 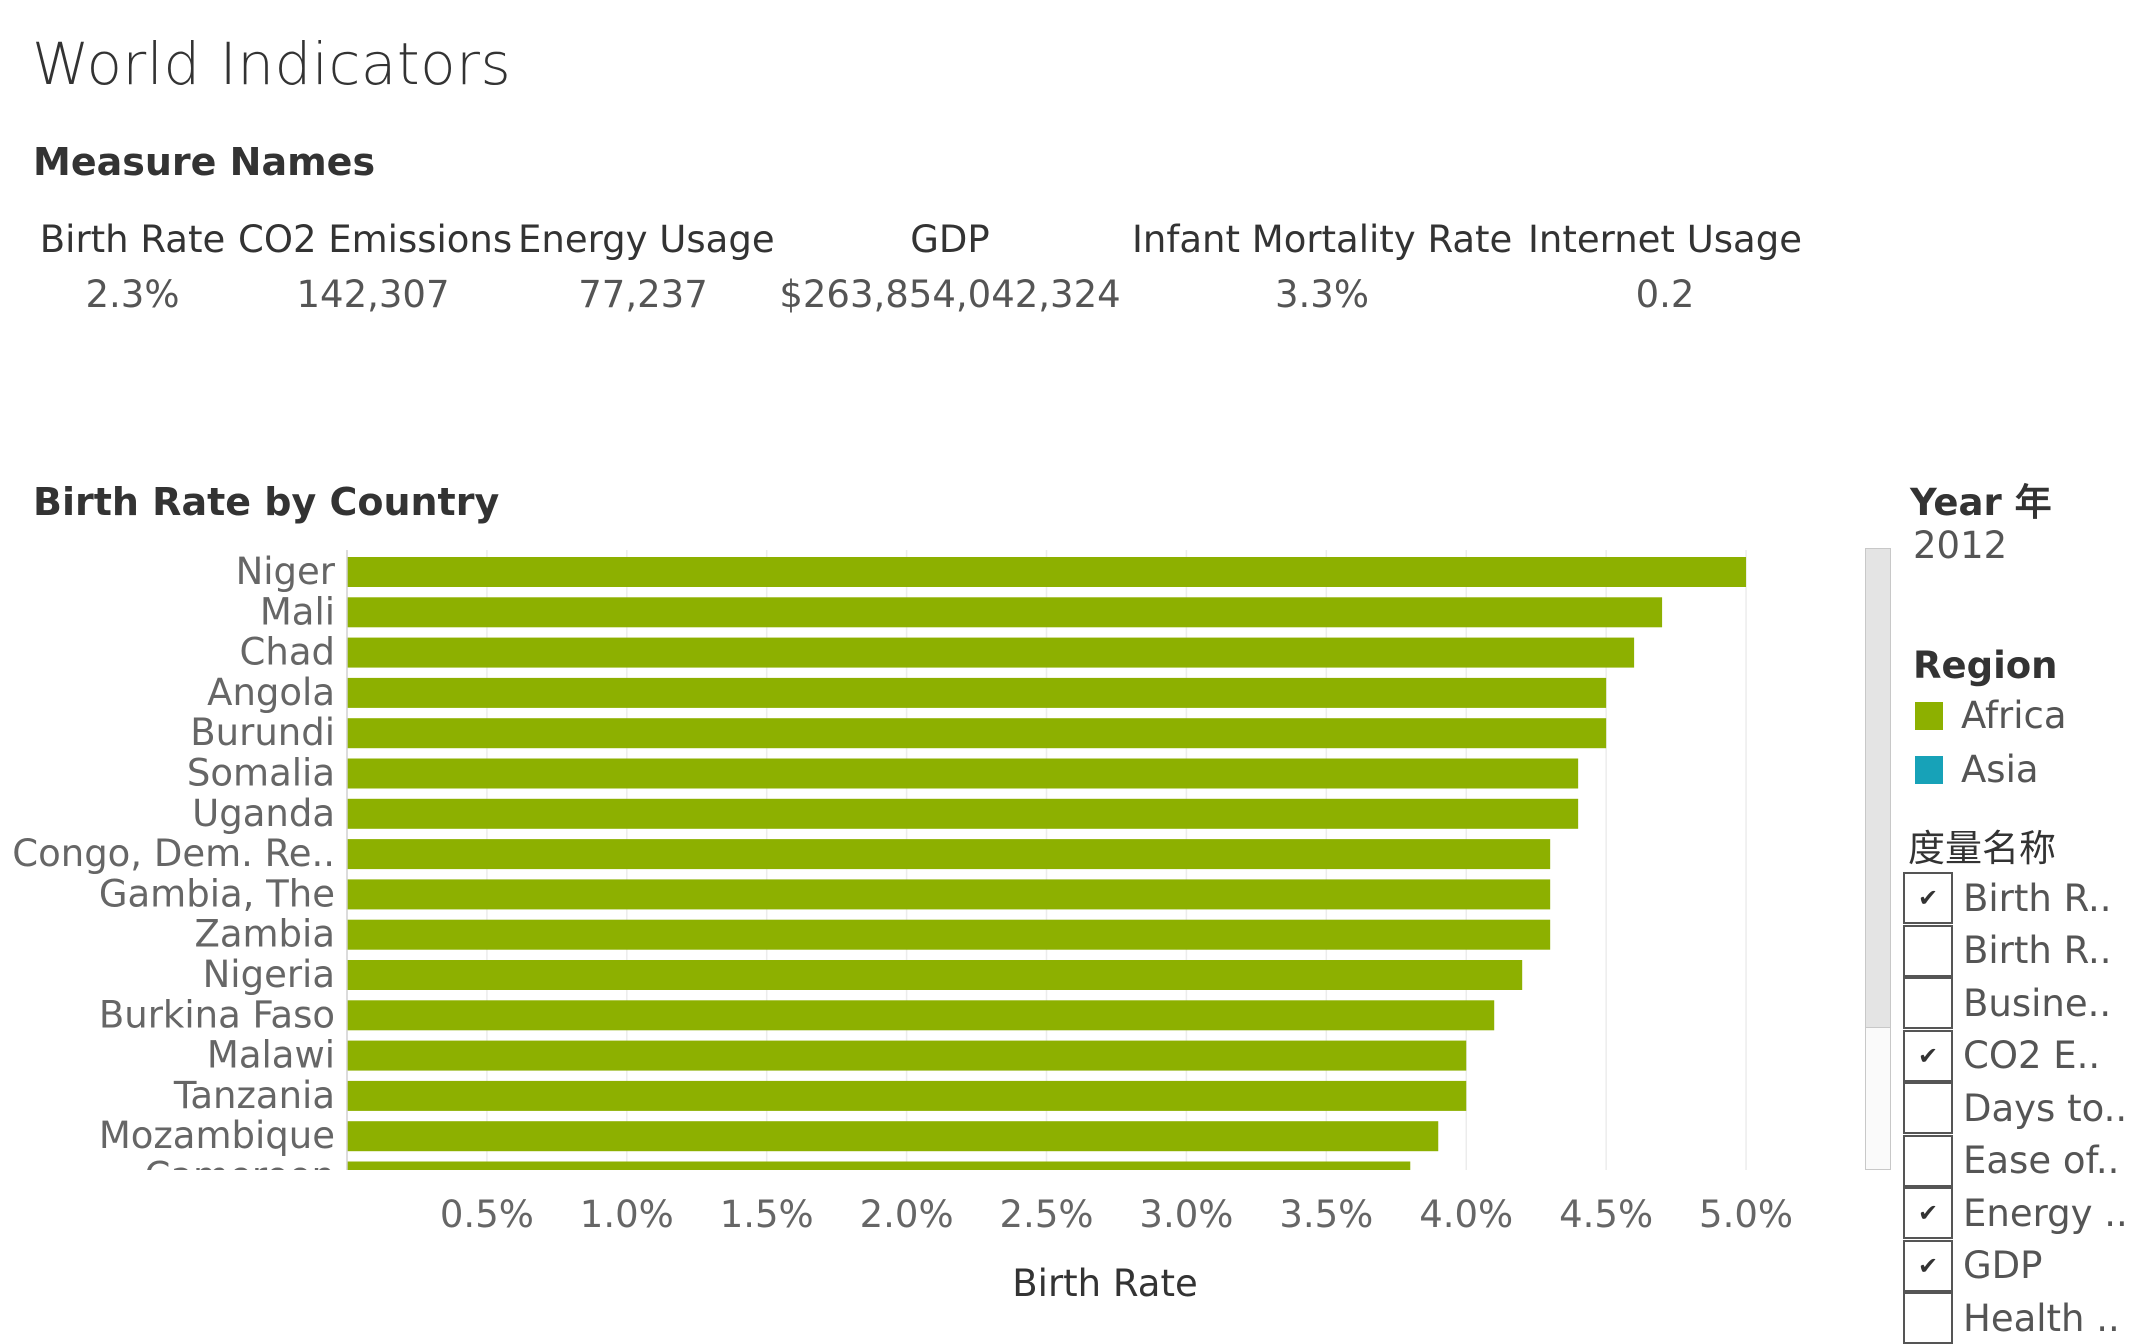 What do you see at coordinates (646, 267) in the screenshot?
I see `kpi-energy-usage: Energy Usage 77,237` at bounding box center [646, 267].